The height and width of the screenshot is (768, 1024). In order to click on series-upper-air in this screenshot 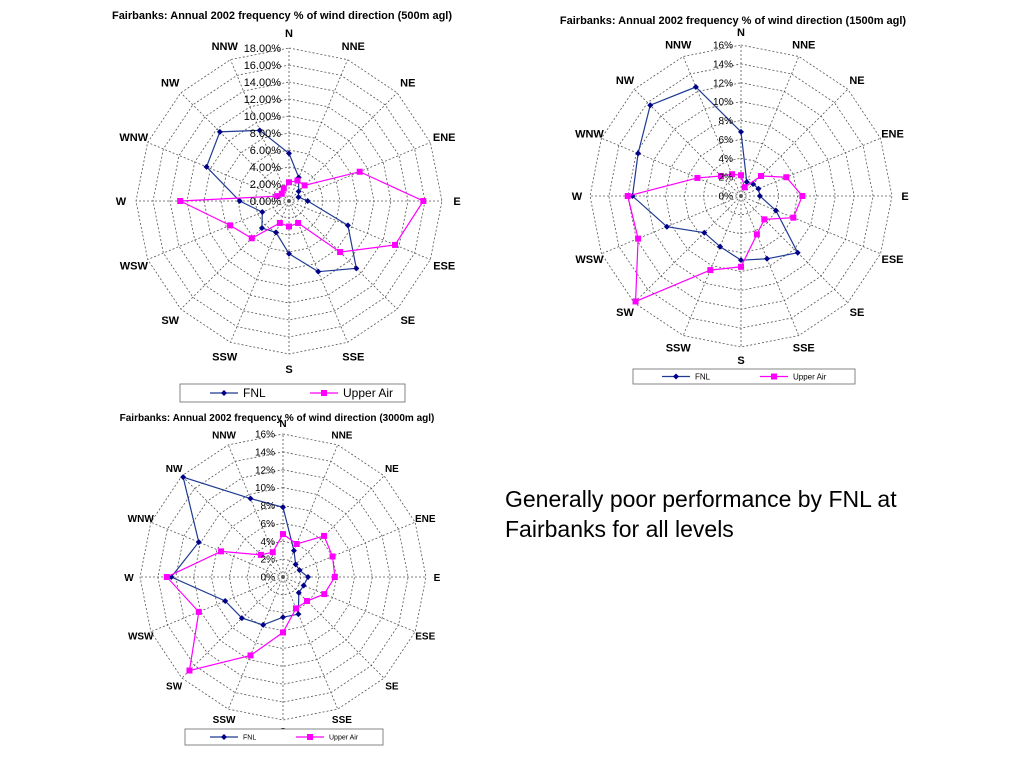, I will do `click(250, 602)`.